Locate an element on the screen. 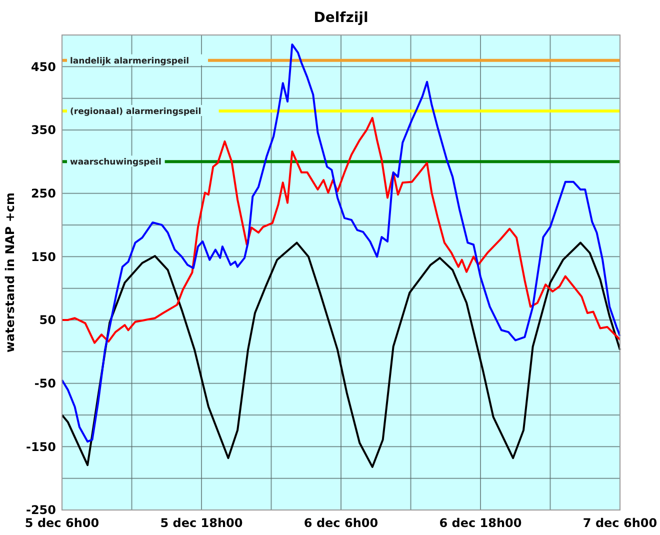 The image size is (660, 535). y-tick-label: 350 is located at coordinates (43, 130).